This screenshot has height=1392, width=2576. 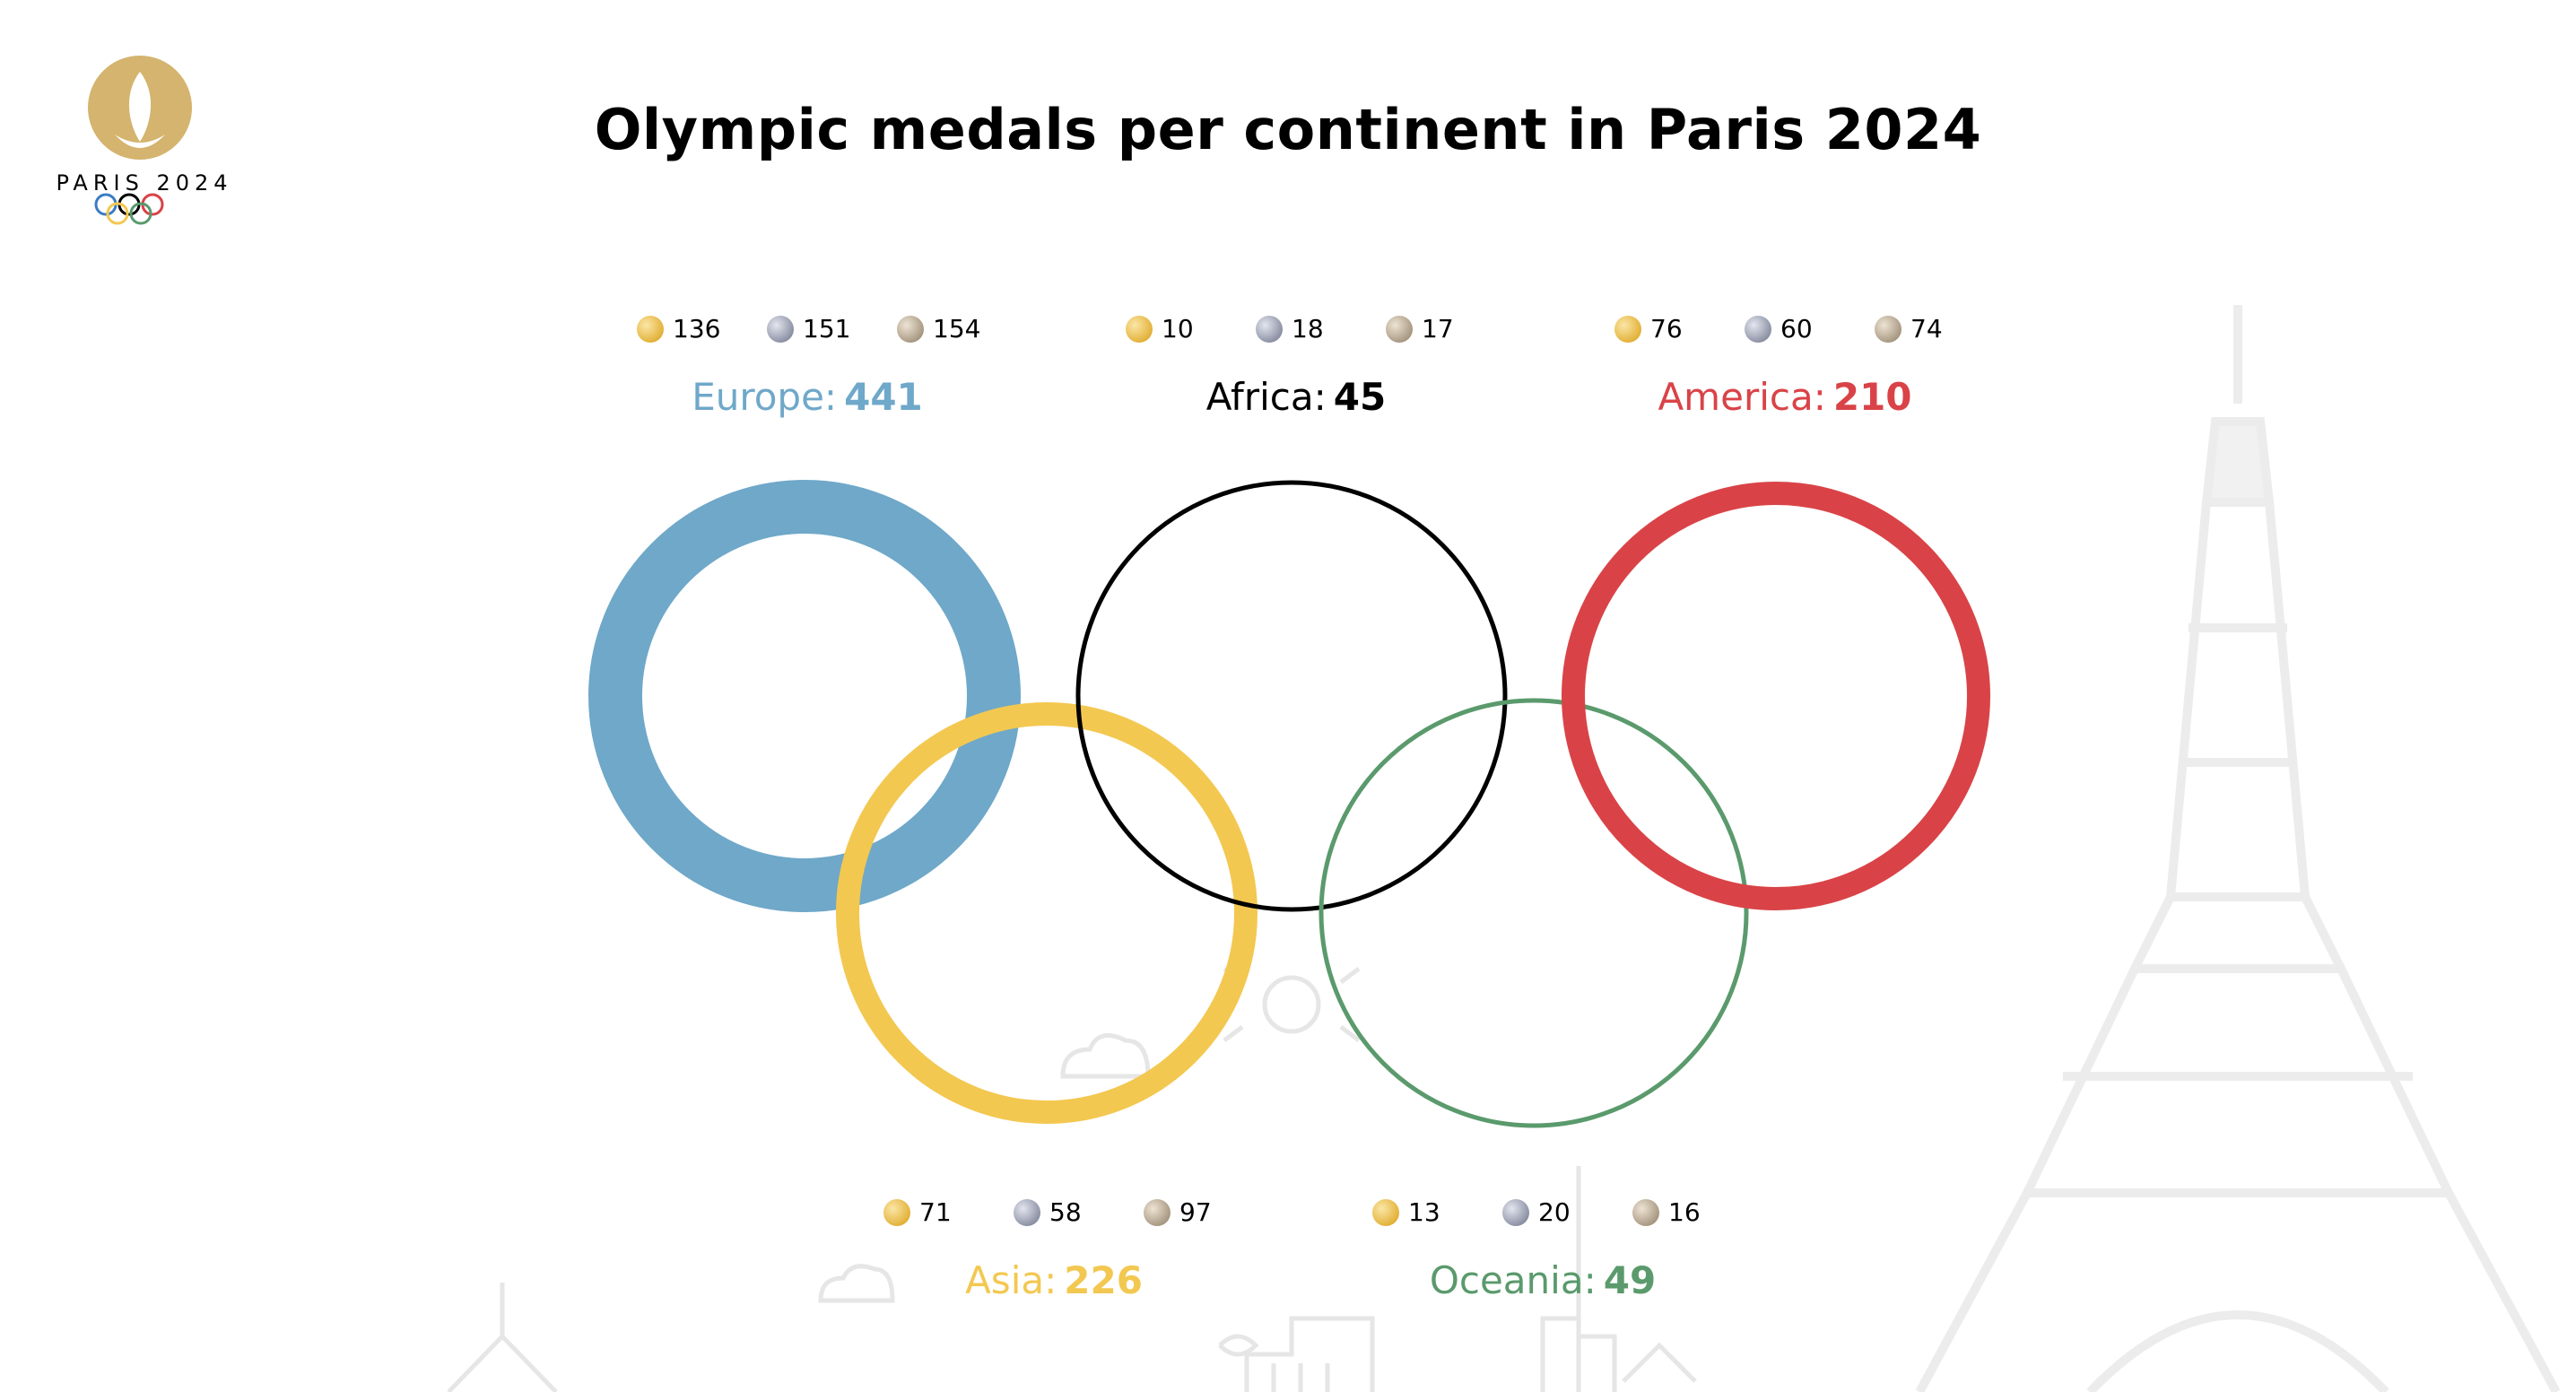 What do you see at coordinates (1533, 913) in the screenshot?
I see `ring-oceania` at bounding box center [1533, 913].